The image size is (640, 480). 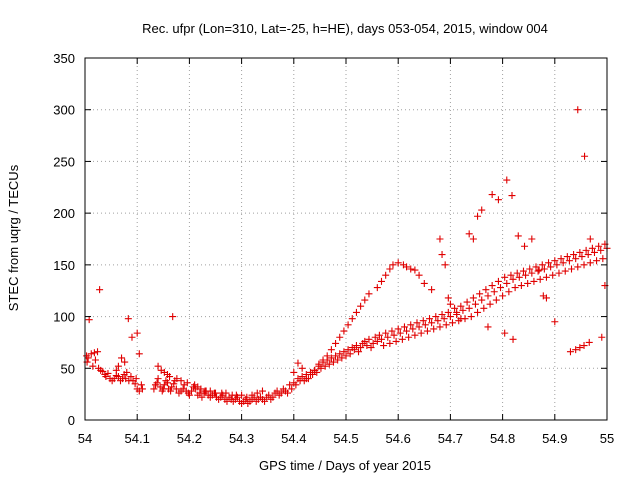 I want to click on x-tick-label: 55, so click(x=607, y=438).